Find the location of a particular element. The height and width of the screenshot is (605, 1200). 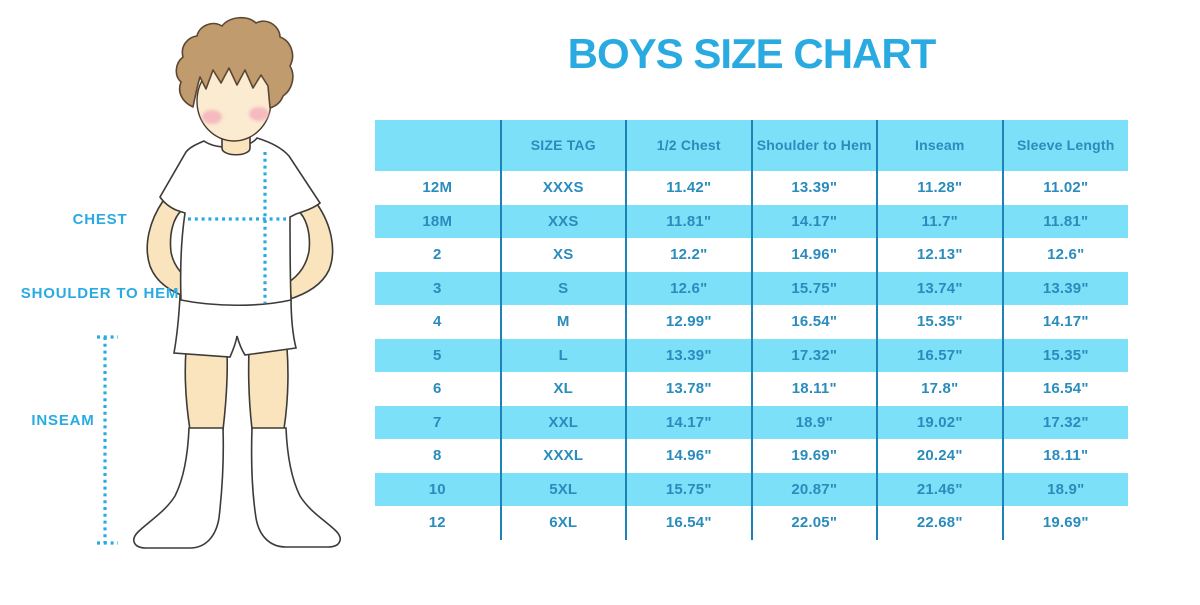

column-header: Shoulder to Hem is located at coordinates (813, 145).